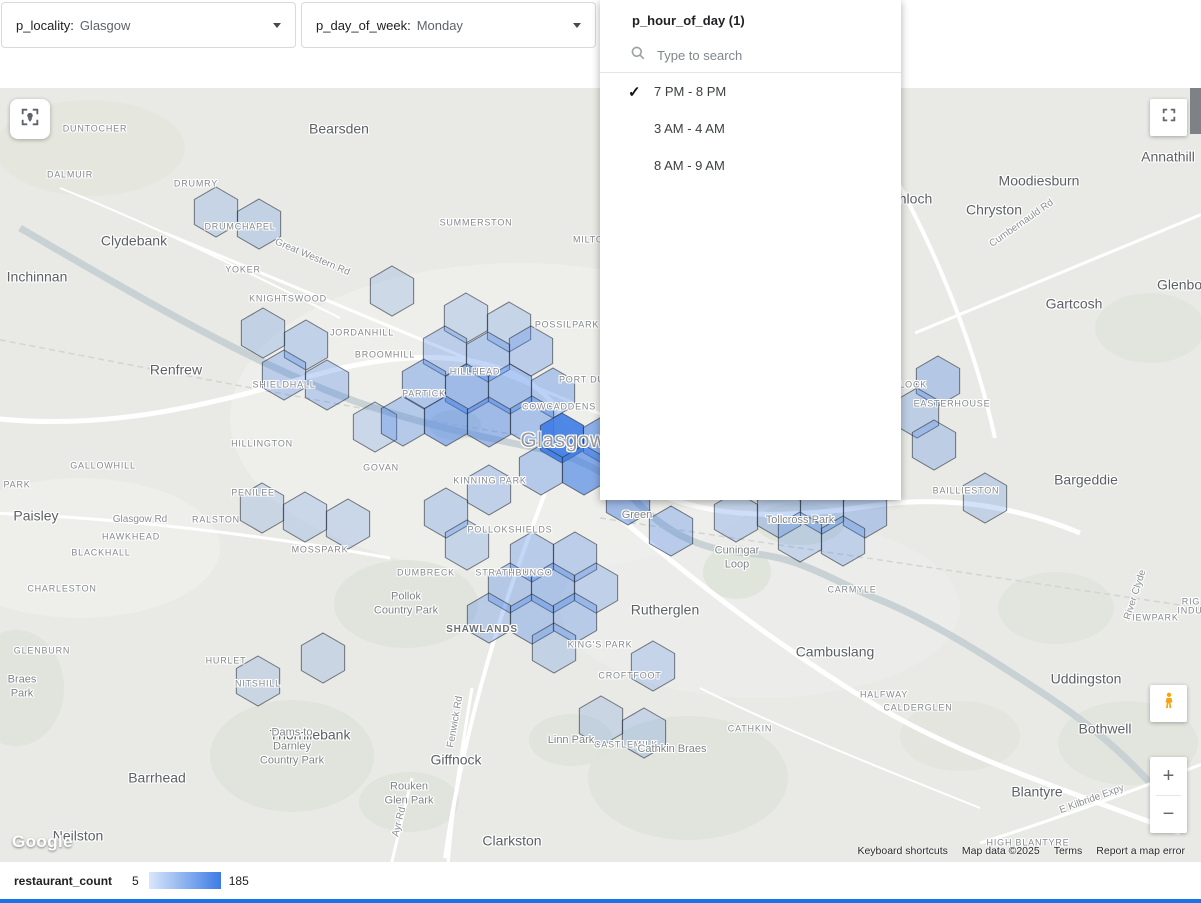 The height and width of the screenshot is (903, 1201). I want to click on zoom-divider, so click(1168, 795).